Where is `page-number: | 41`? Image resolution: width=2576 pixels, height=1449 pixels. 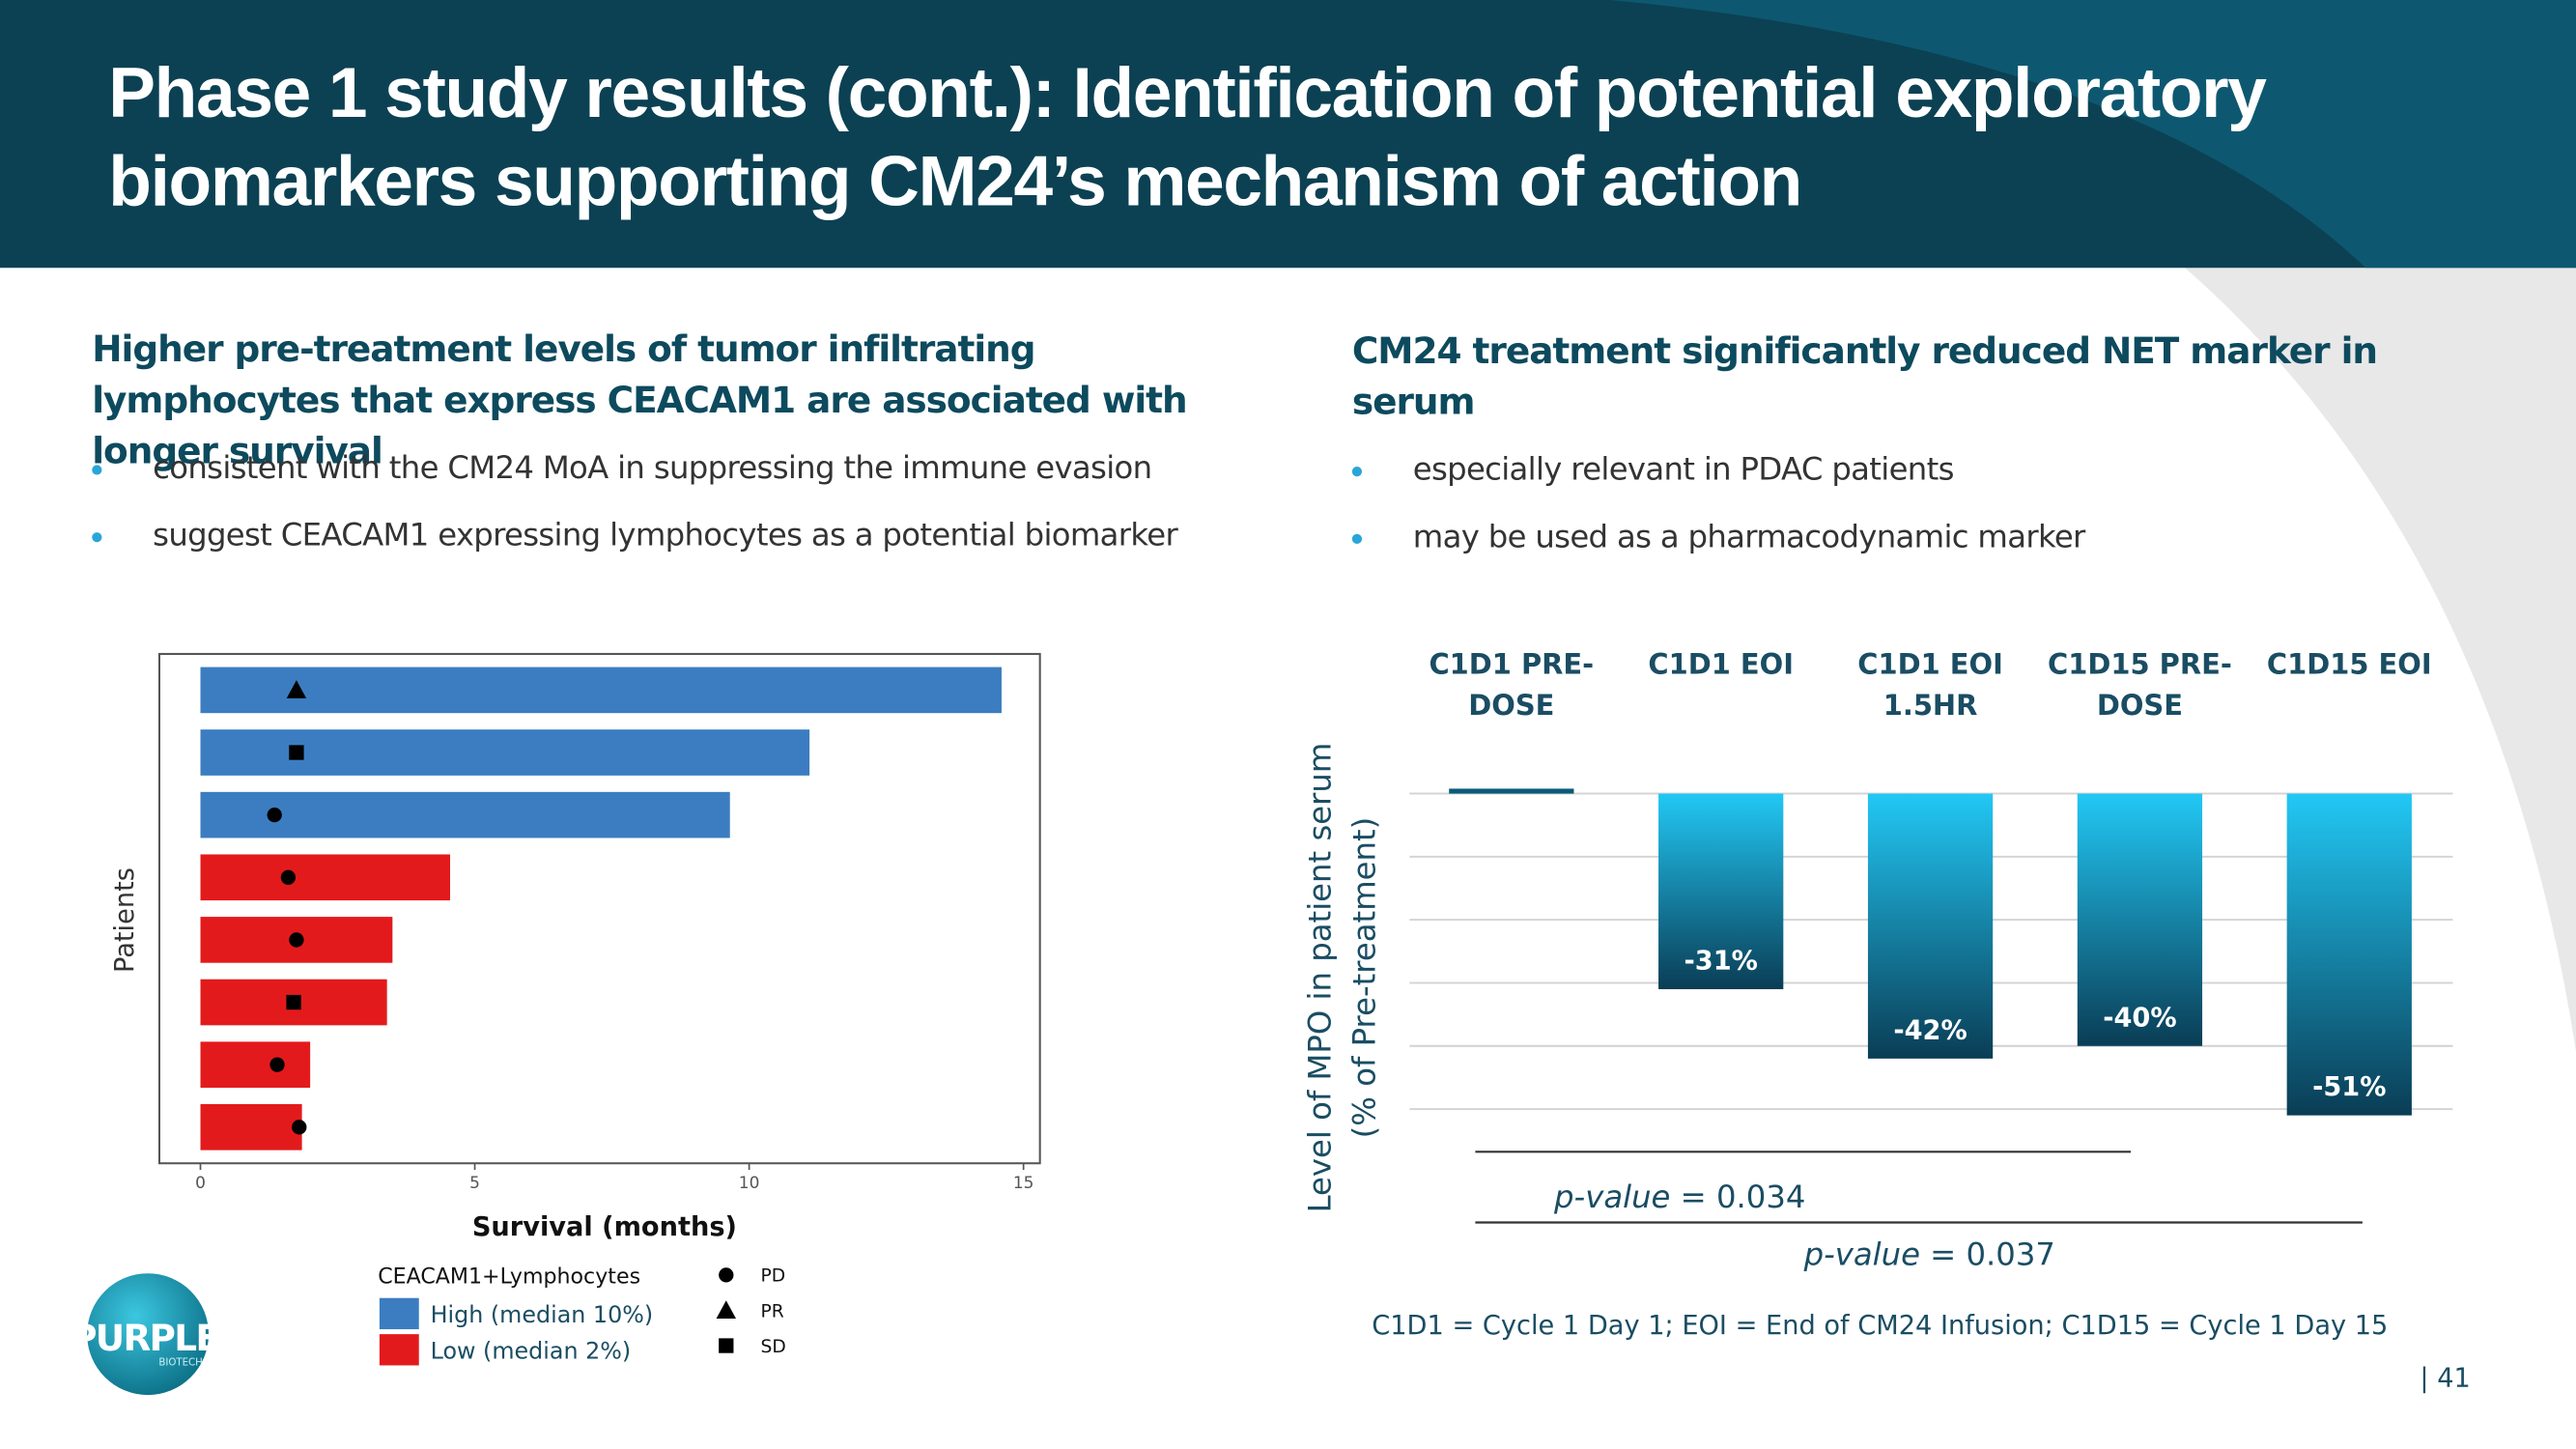 page-number: | 41 is located at coordinates (2445, 1379).